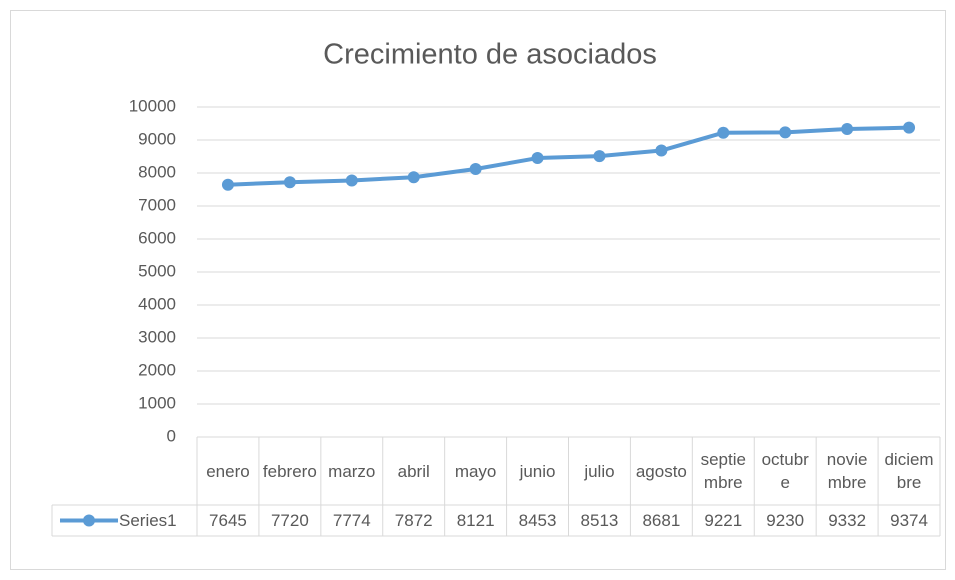 Image resolution: width=955 pixels, height=580 pixels. I want to click on x-category-cell: octubre, so click(785, 471).